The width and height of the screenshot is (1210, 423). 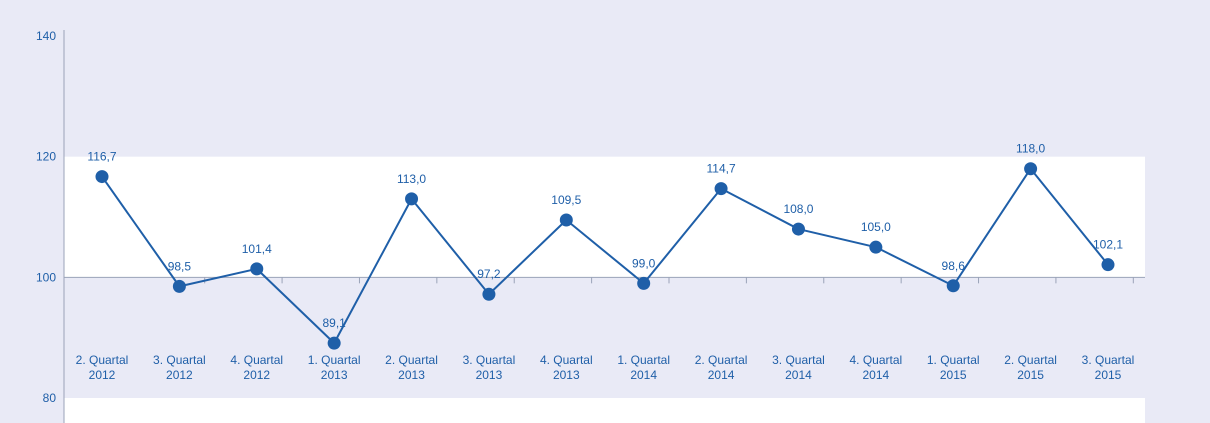 I want to click on y-tick-label: 100, so click(x=46, y=277).